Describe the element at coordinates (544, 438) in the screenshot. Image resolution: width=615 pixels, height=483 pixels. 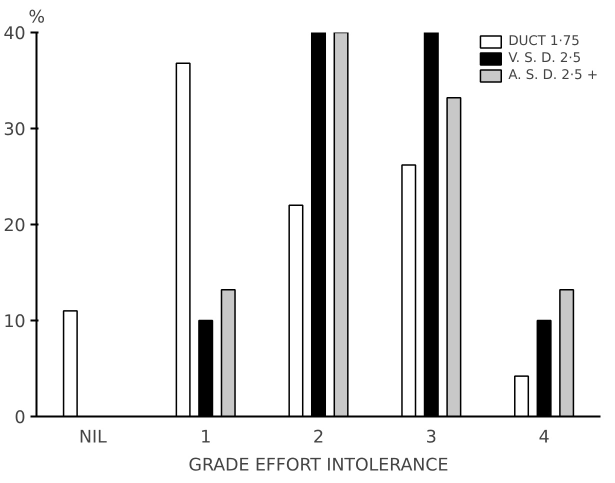
I see `x-tick-label: 4` at that location.